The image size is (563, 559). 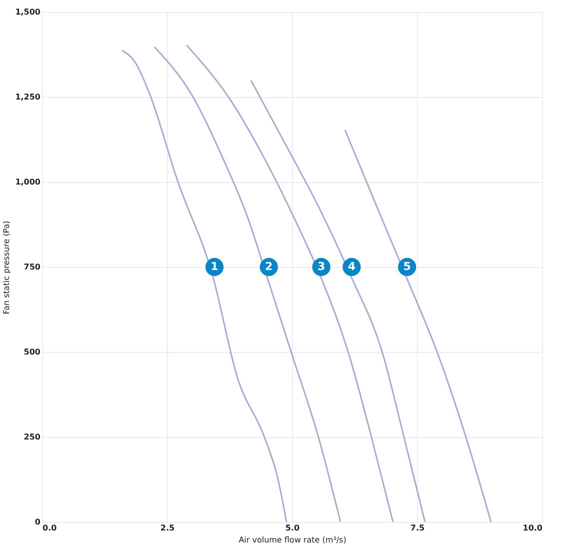 What do you see at coordinates (28, 97) in the screenshot?
I see `y-tick-label: 1,250` at bounding box center [28, 97].